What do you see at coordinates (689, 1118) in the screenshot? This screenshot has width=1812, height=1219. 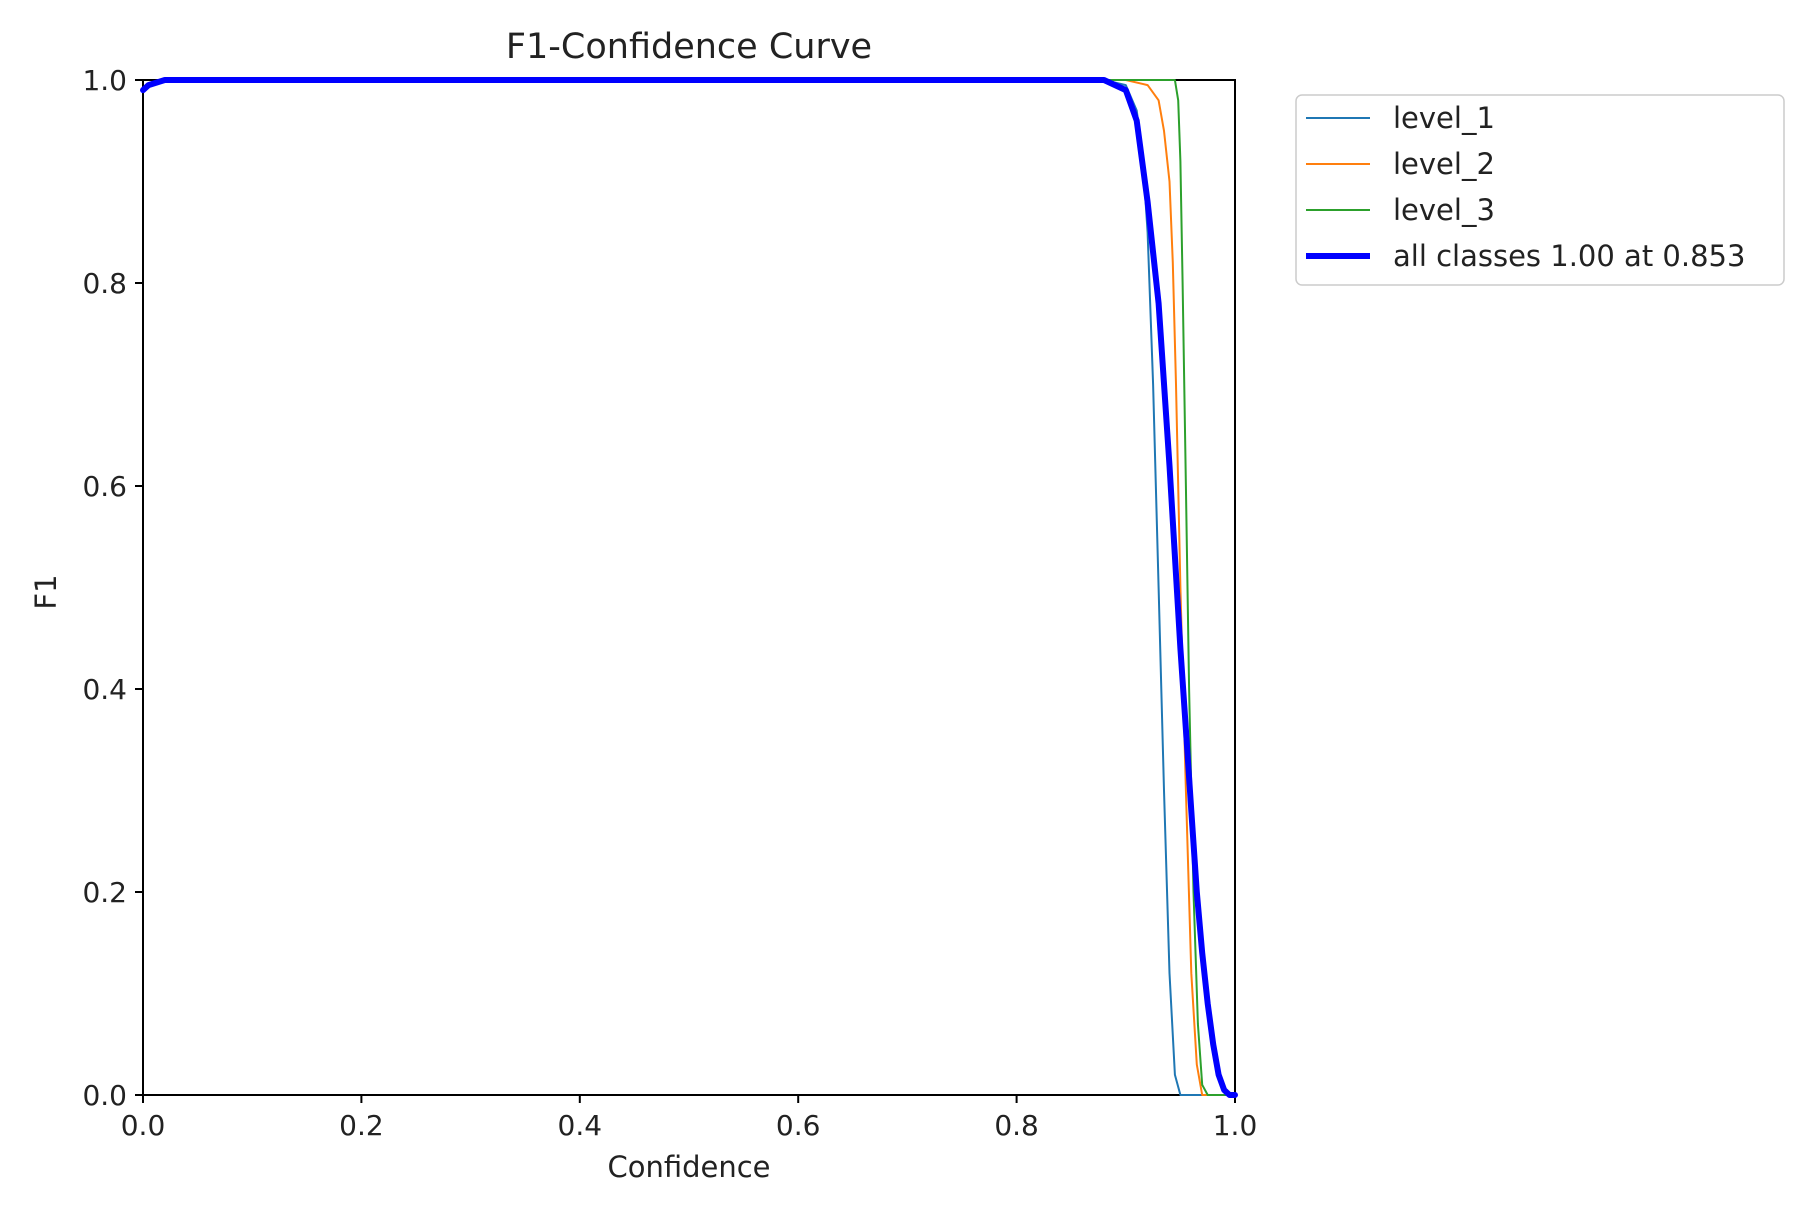 I see `x-axis-ticks: 0.0 0.2 0.4 0.6 0.8 1.0` at bounding box center [689, 1118].